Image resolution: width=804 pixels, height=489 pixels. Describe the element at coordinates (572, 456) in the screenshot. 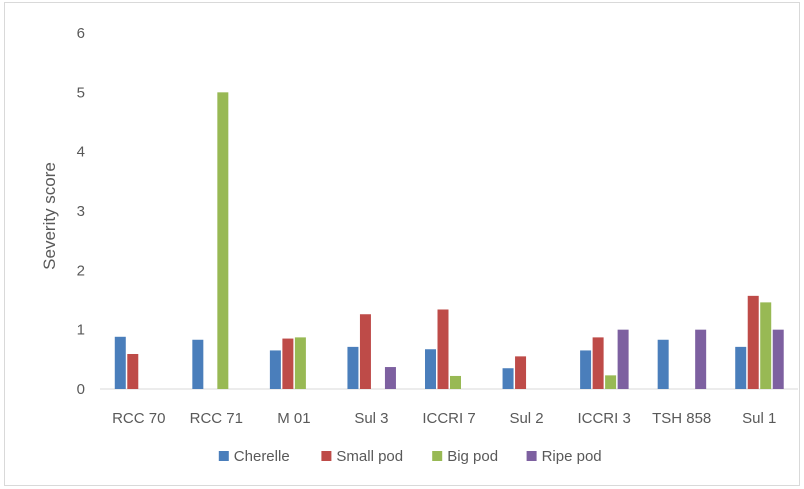

I see `legend-label-ripe-pod: Ripe pod` at that location.